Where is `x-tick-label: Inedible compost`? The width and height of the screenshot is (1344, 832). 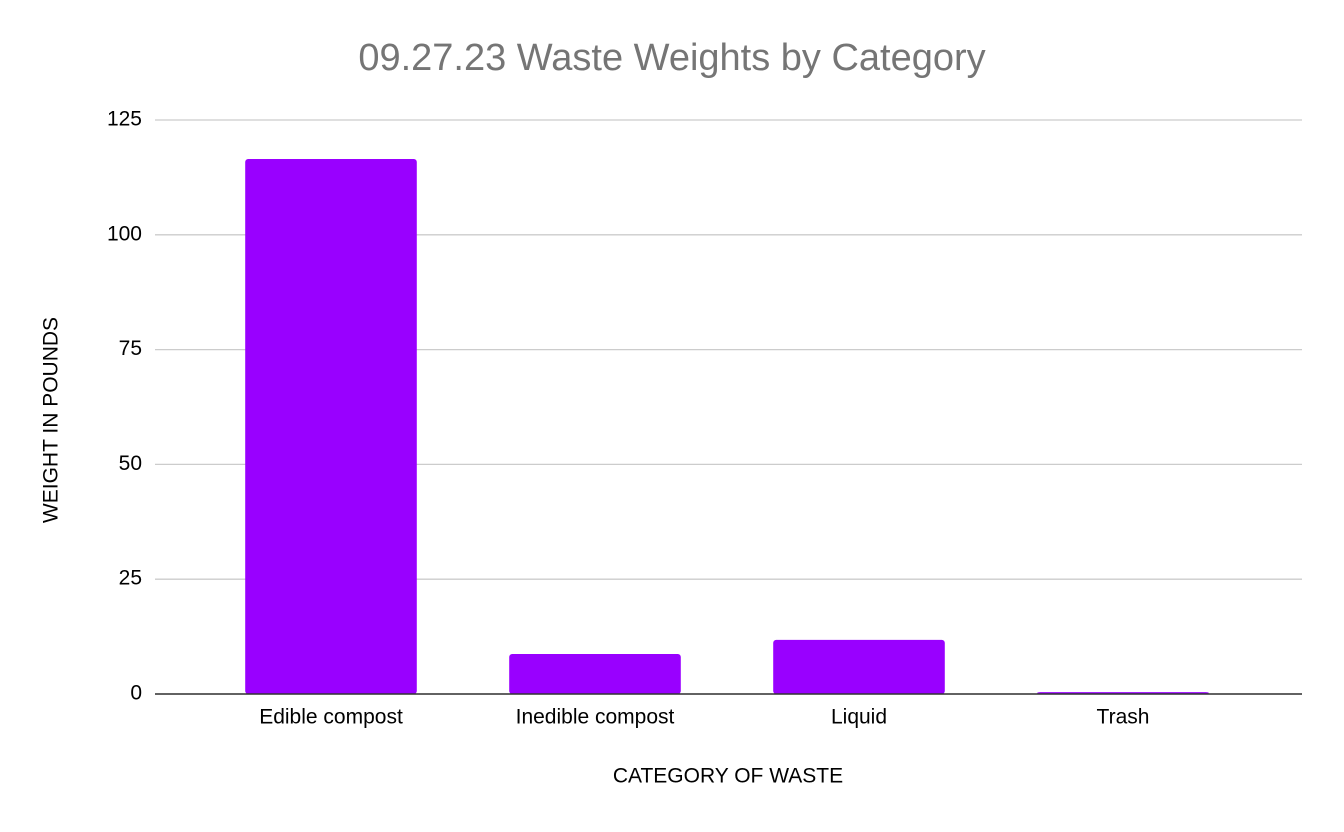 x-tick-label: Inedible compost is located at coordinates (595, 717).